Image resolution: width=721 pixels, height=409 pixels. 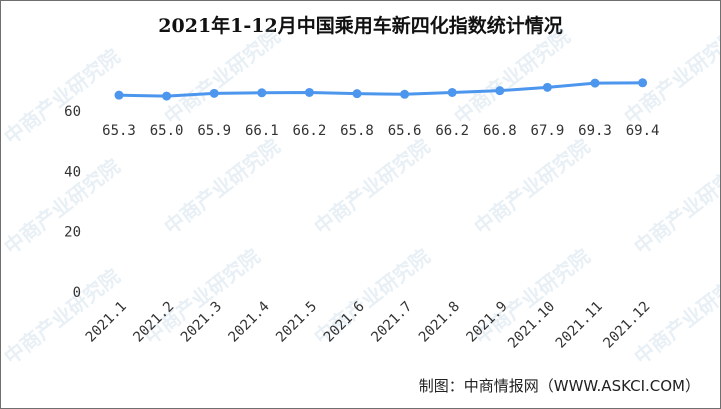 I want to click on data-label: 65.6, so click(x=405, y=131).